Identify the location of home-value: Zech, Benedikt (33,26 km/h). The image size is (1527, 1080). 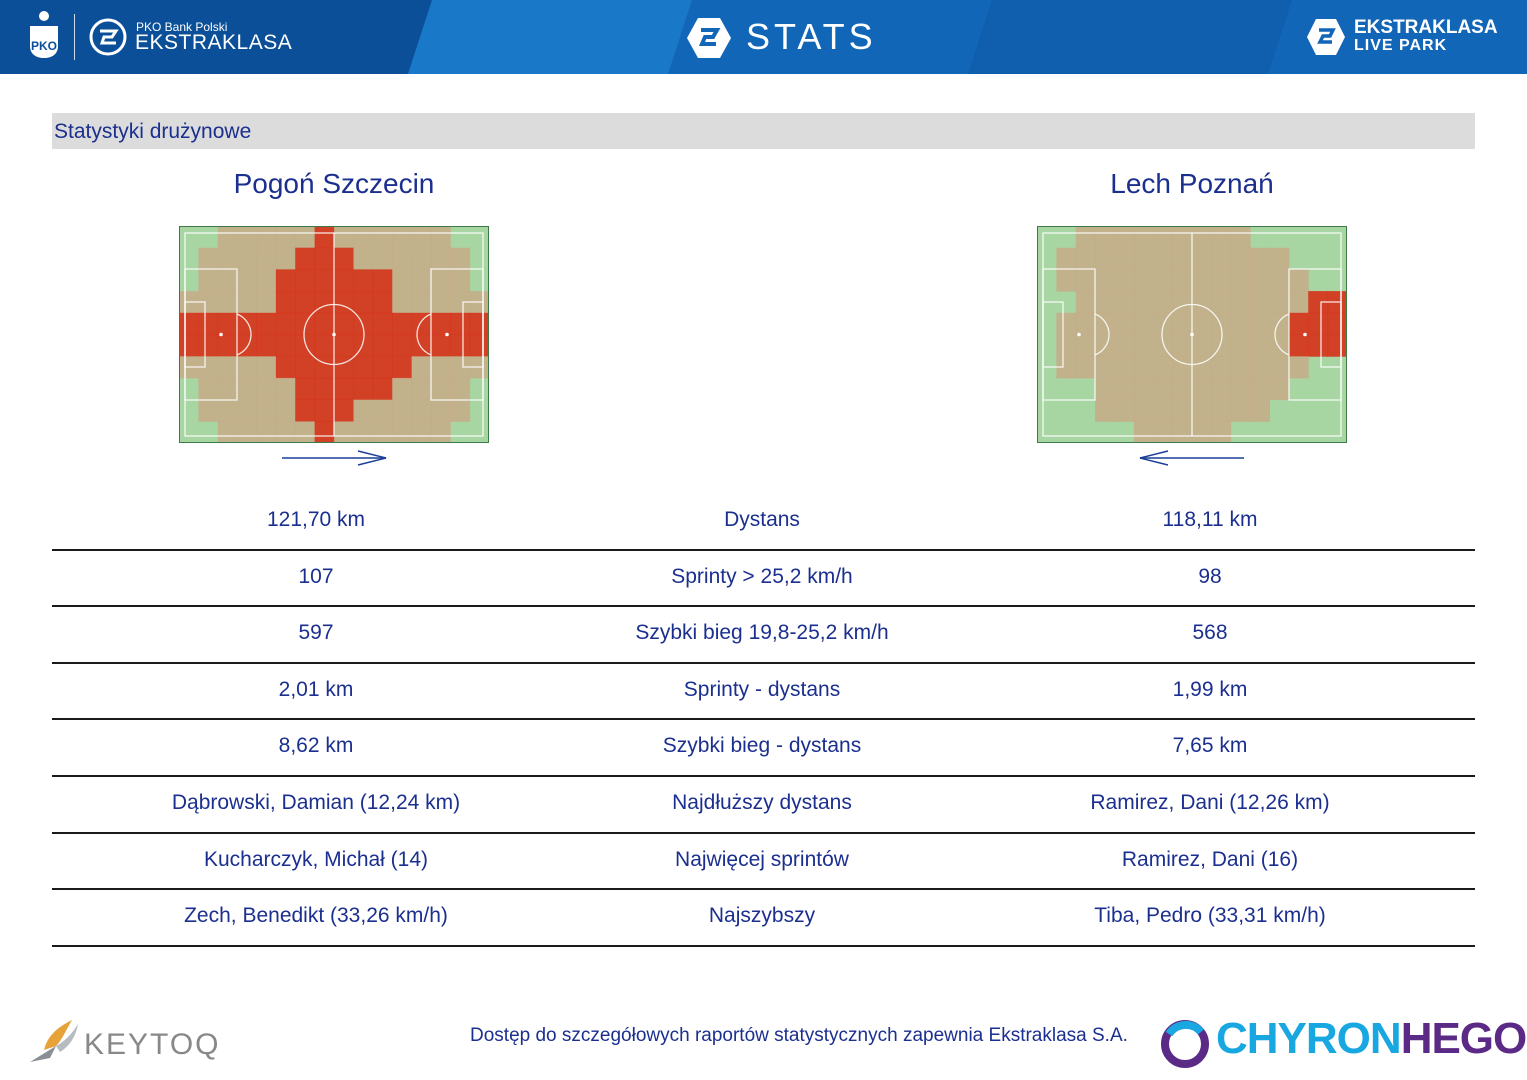
(316, 916).